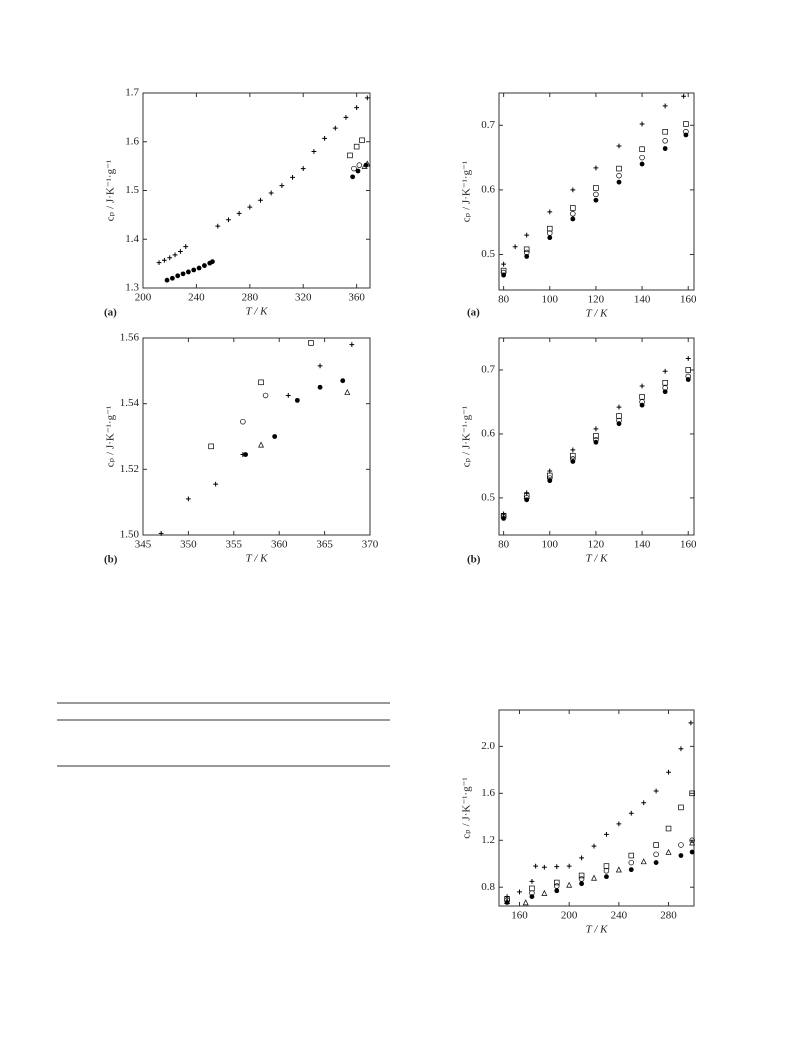 The image size is (793, 1057). What do you see at coordinates (256, 436) in the screenshot?
I see `plot-frame` at bounding box center [256, 436].